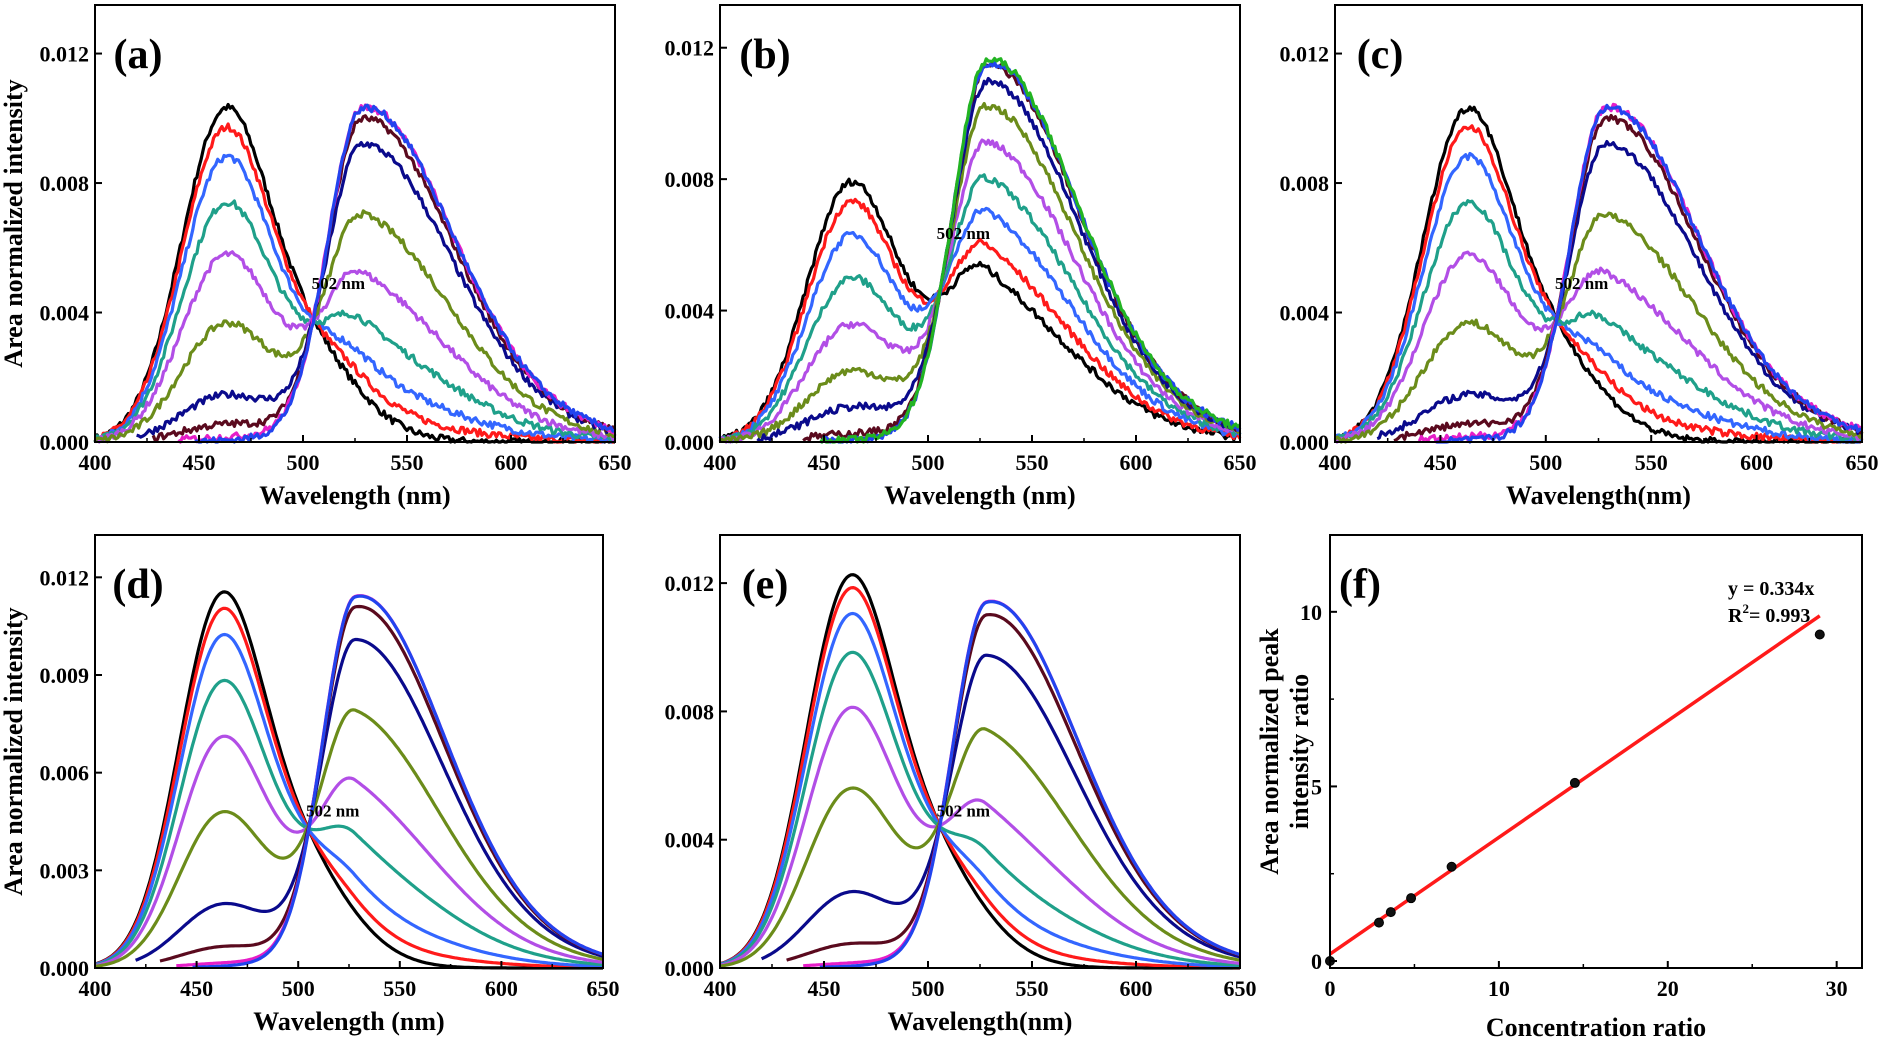 The image size is (1890, 1049). Describe the element at coordinates (1360, 585) in the screenshot. I see `panel-letter: (f)` at that location.